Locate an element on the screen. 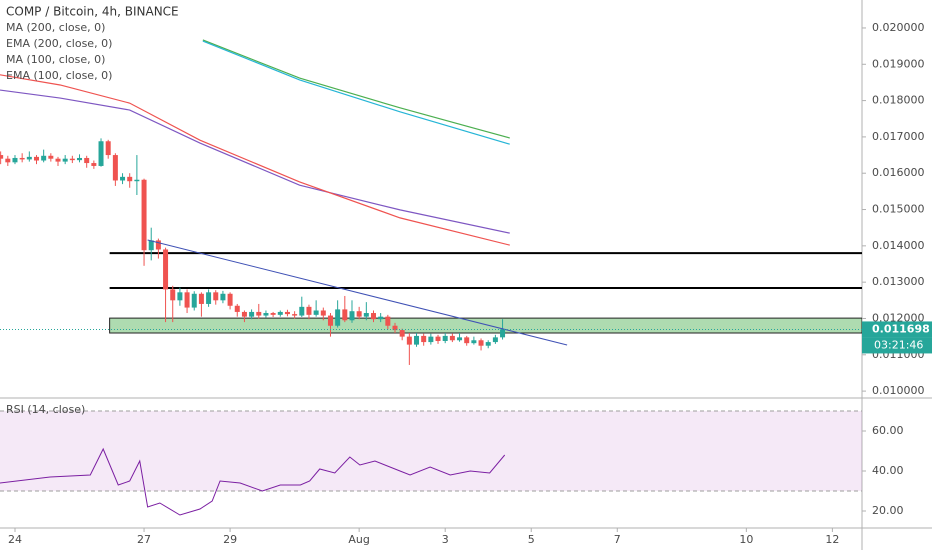  y-tick-label: 40.00 is located at coordinates (888, 470).